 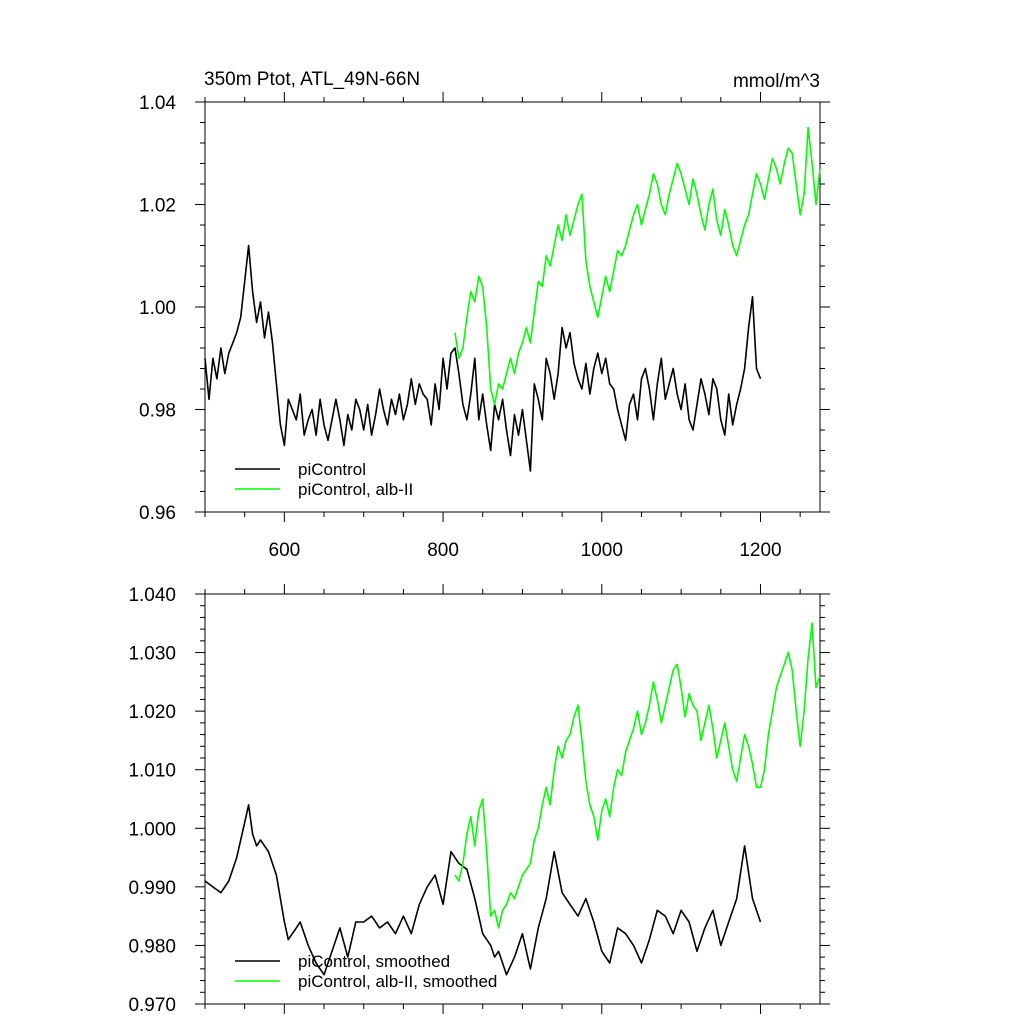 I want to click on legend-label: piControl, so click(x=332, y=469).